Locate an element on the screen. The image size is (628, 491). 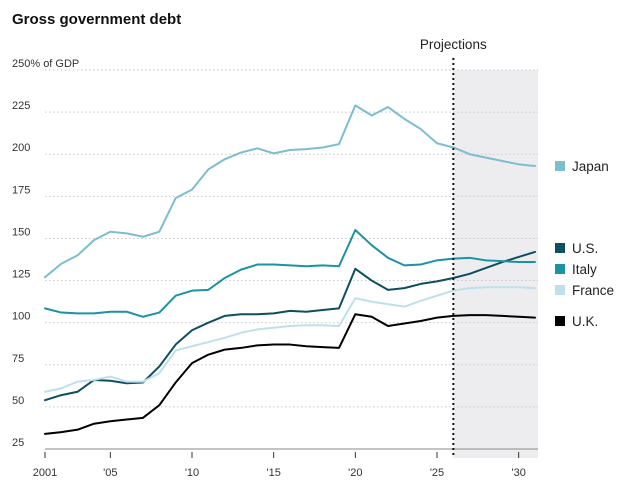
y-tick-label: 150 is located at coordinates (21, 232).